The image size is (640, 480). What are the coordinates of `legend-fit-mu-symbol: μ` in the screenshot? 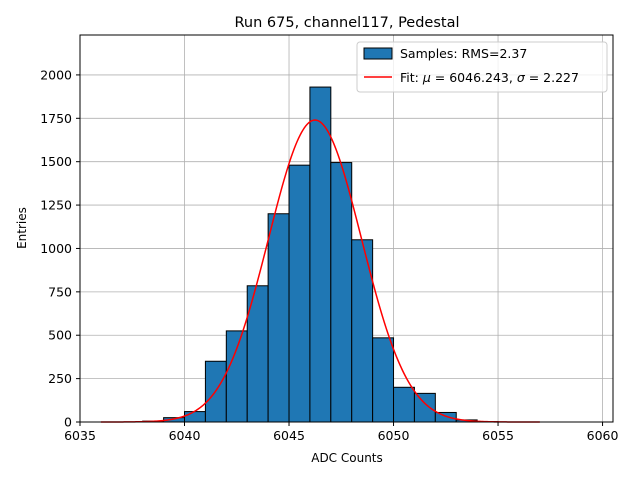 It's located at (426, 77).